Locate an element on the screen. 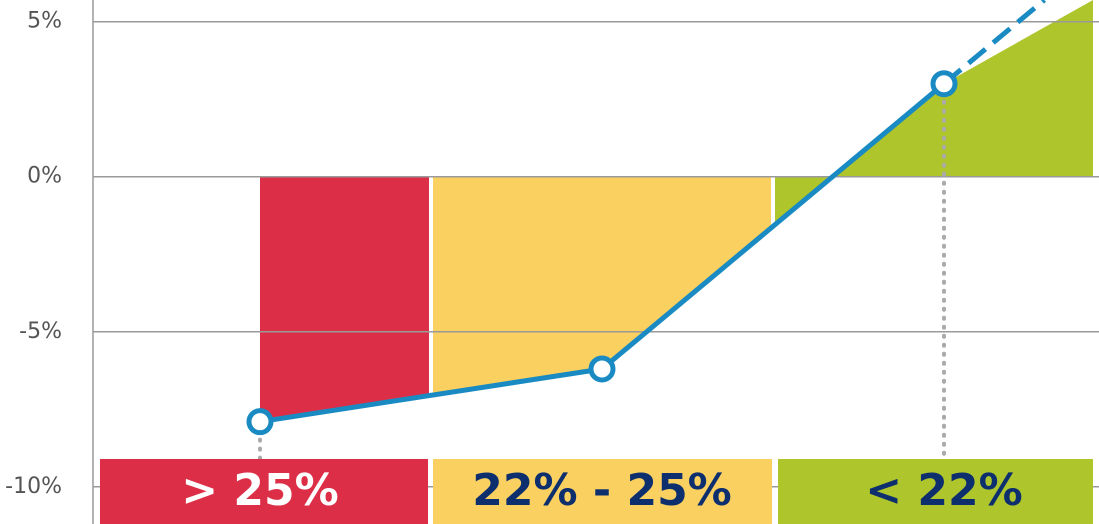 The width and height of the screenshot is (1099, 524). y-tick-label: -10% is located at coordinates (33, 486).